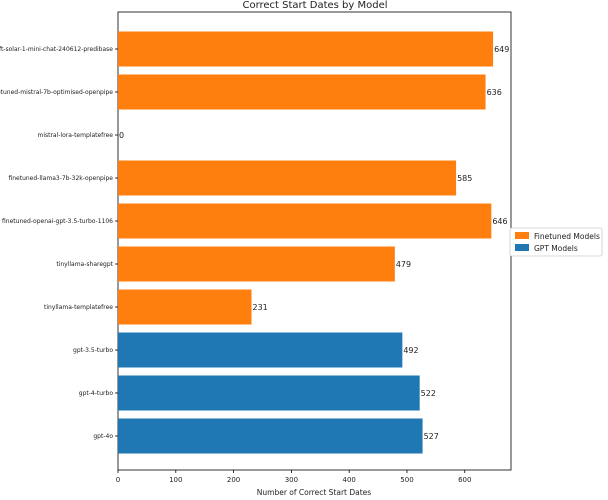 The image size is (608, 500). I want to click on y-tick-label-9: gpt-4-turbo, so click(96, 393).